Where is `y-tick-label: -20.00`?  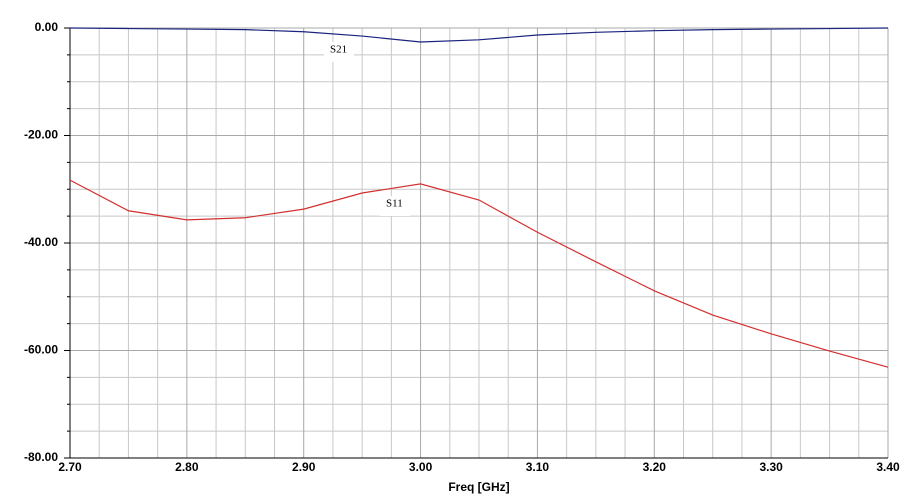 y-tick-label: -20.00 is located at coordinates (41, 135).